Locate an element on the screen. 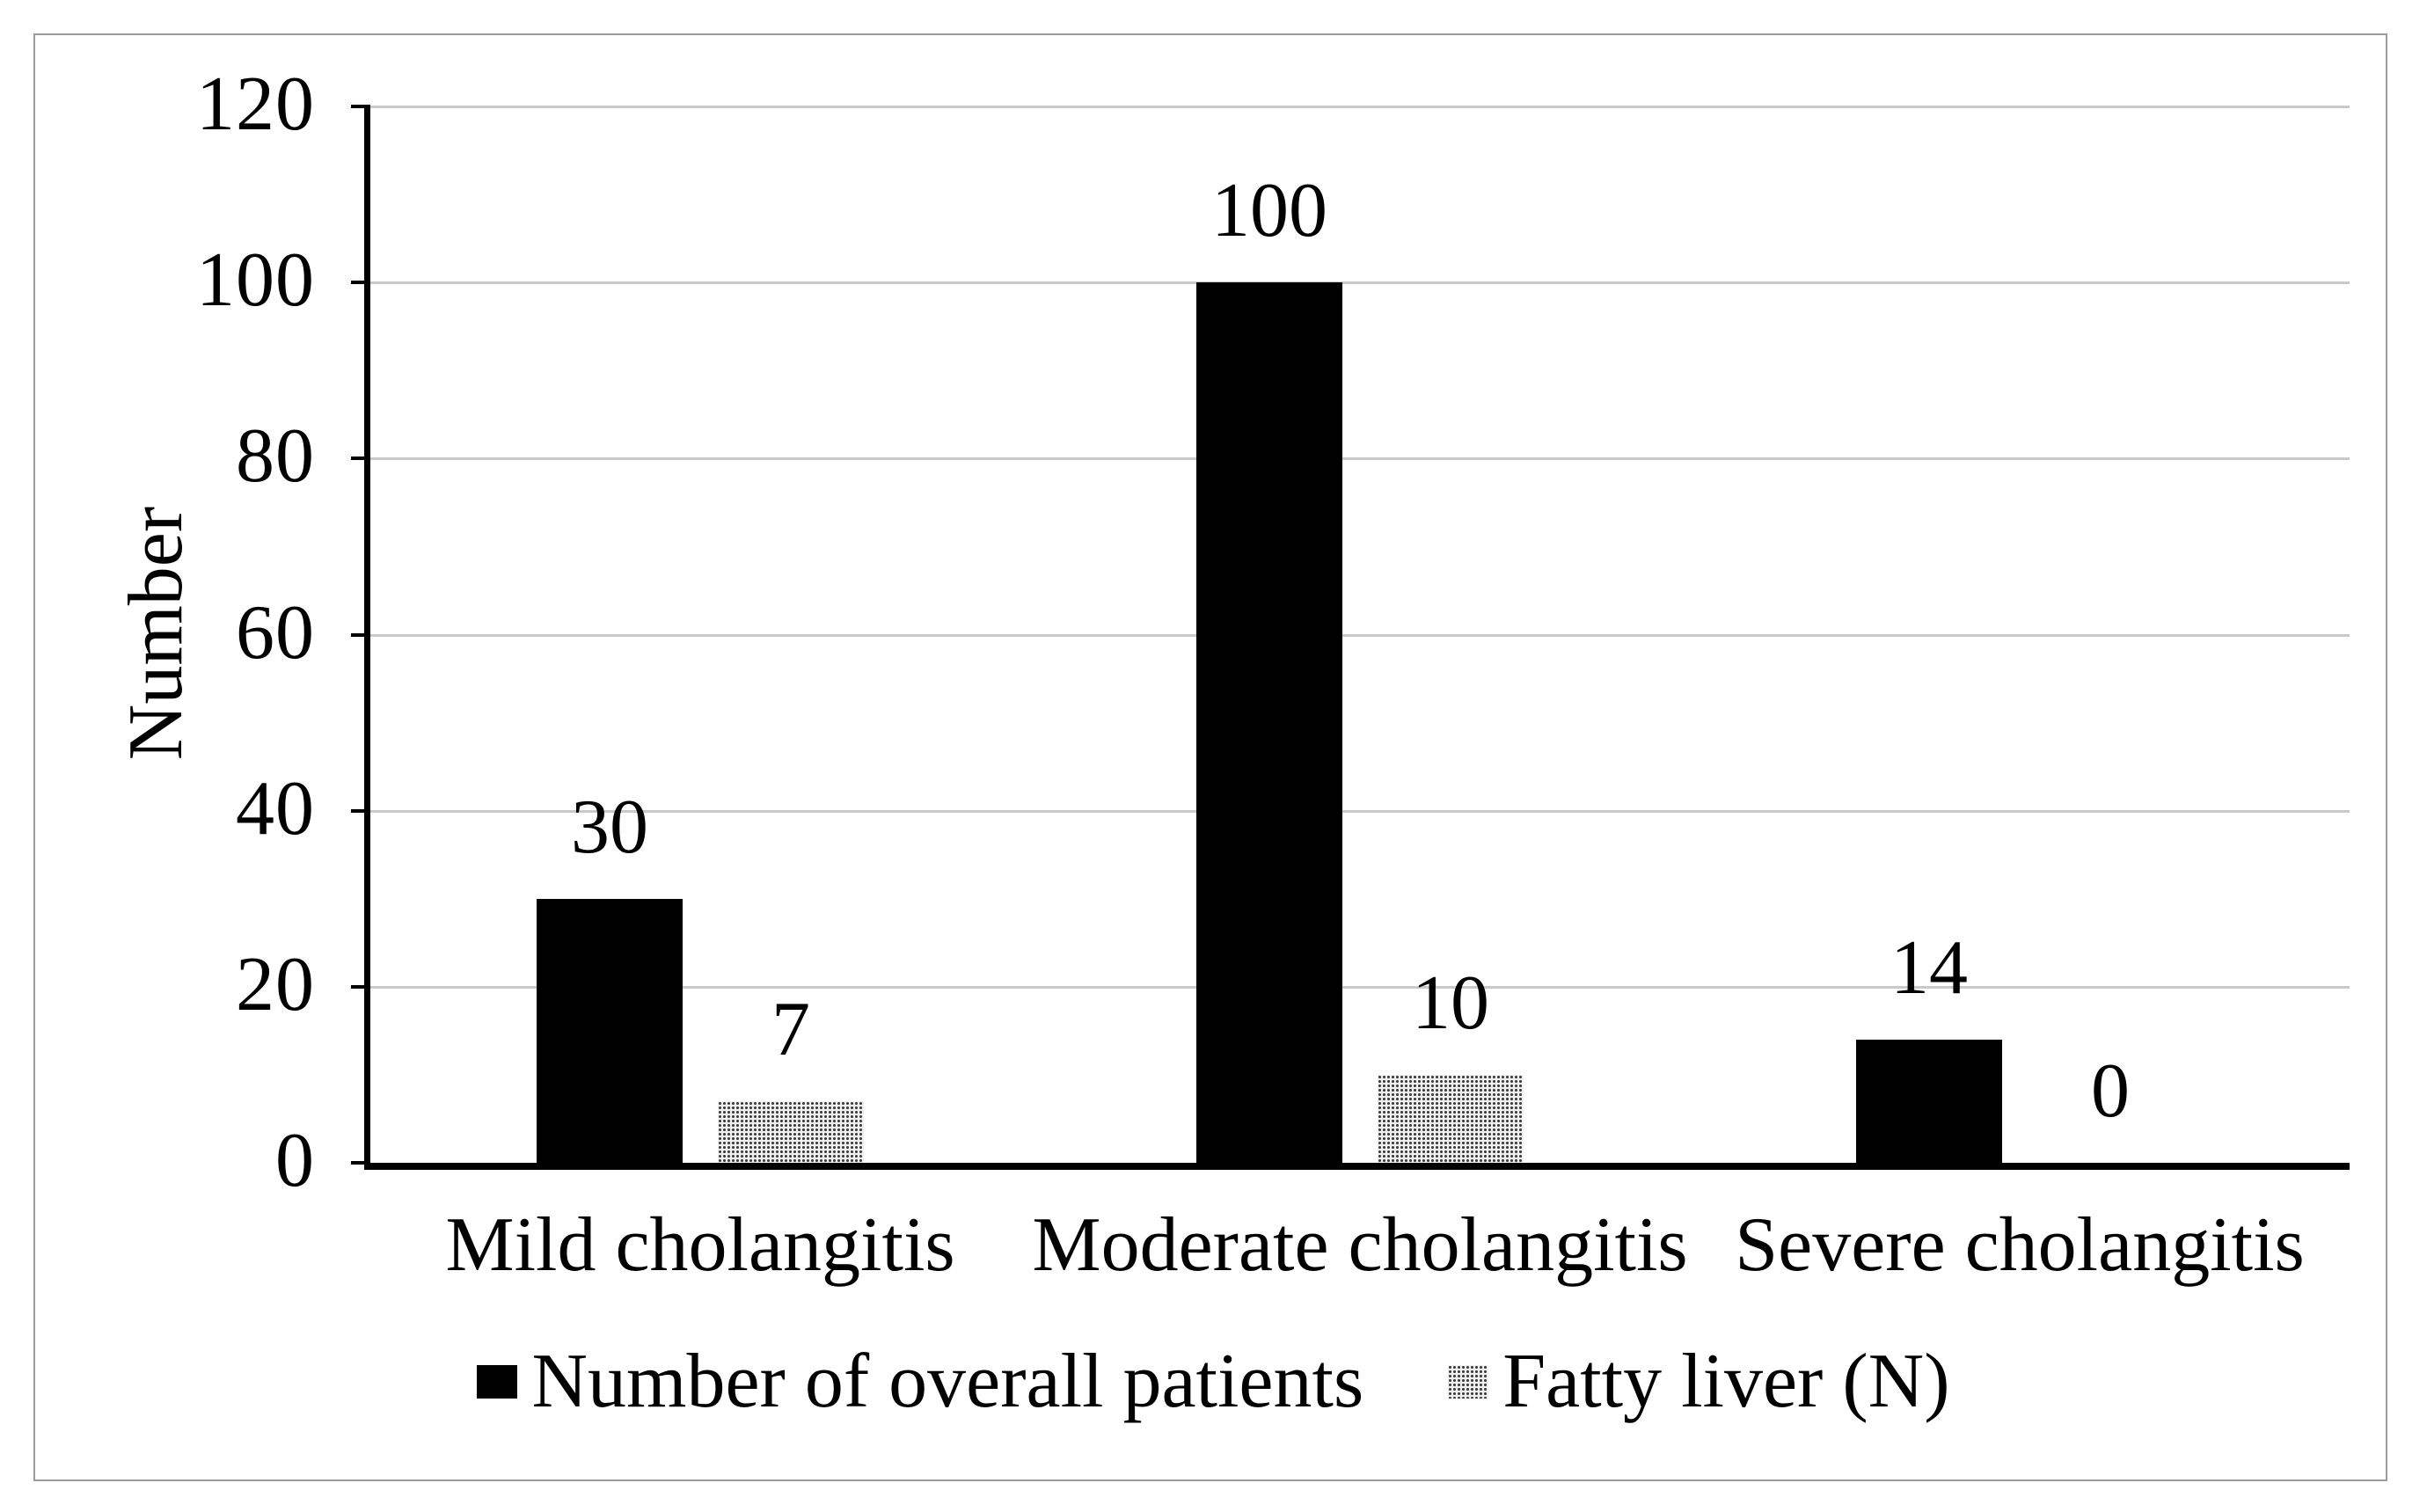  y-tick-label: 20 is located at coordinates (275, 984).